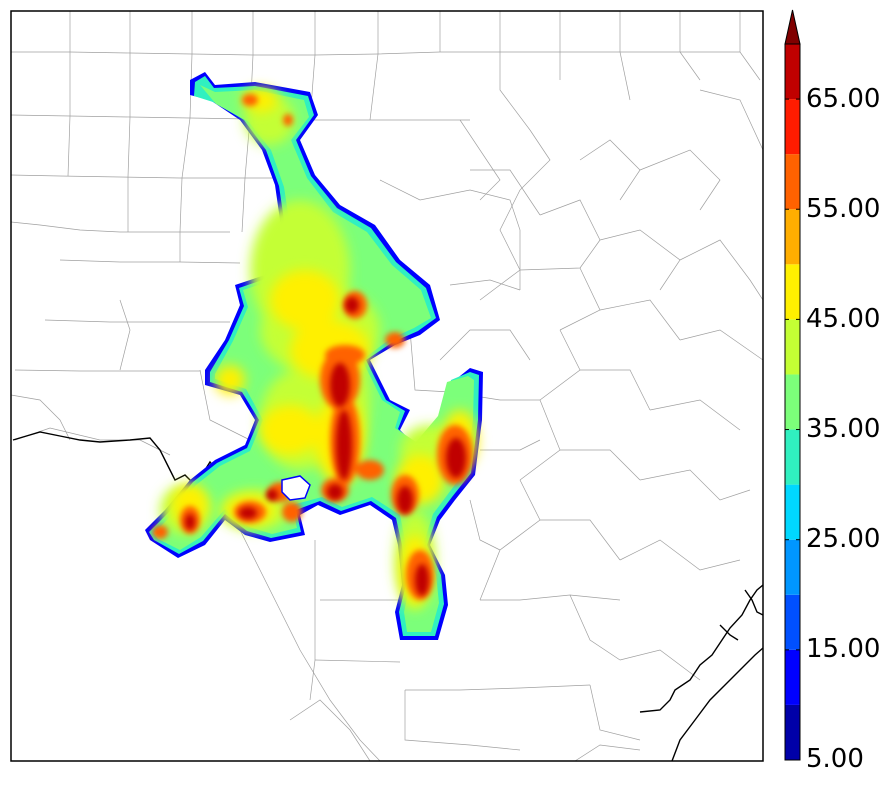 The height and width of the screenshot is (785, 894). What do you see at coordinates (792, 27) in the screenshot?
I see `colorbar-extend-arrow` at bounding box center [792, 27].